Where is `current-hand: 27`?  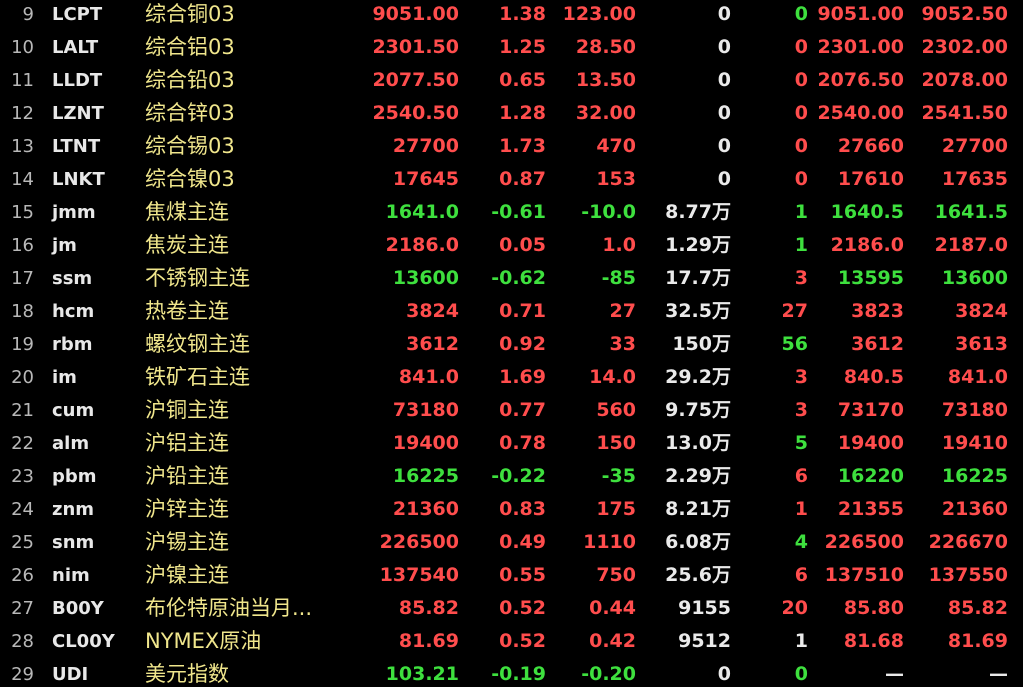 current-hand: 27 is located at coordinates (794, 311).